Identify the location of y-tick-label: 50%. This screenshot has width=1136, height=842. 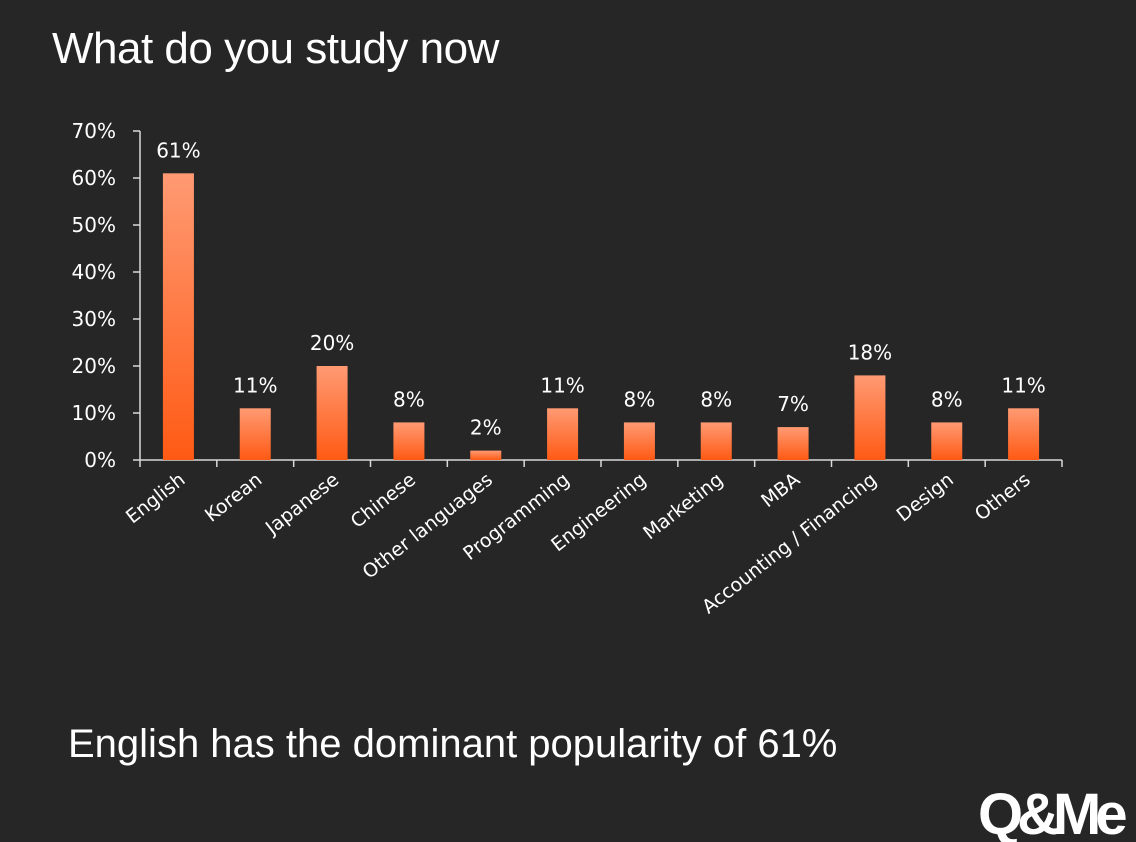
(94, 225).